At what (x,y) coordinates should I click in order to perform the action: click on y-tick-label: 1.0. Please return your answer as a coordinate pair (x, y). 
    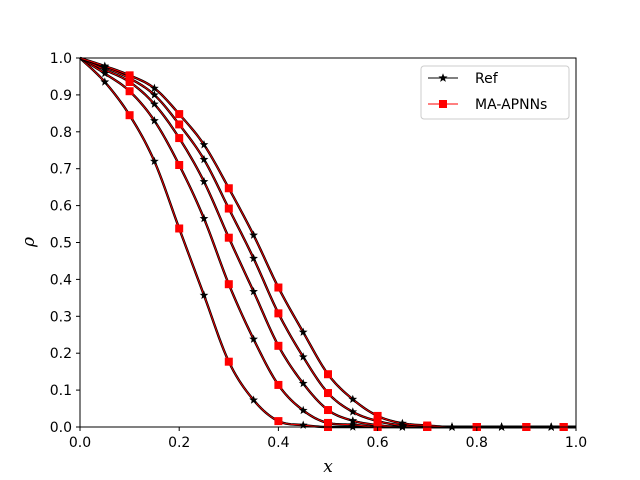
    Looking at the image, I should click on (61, 59).